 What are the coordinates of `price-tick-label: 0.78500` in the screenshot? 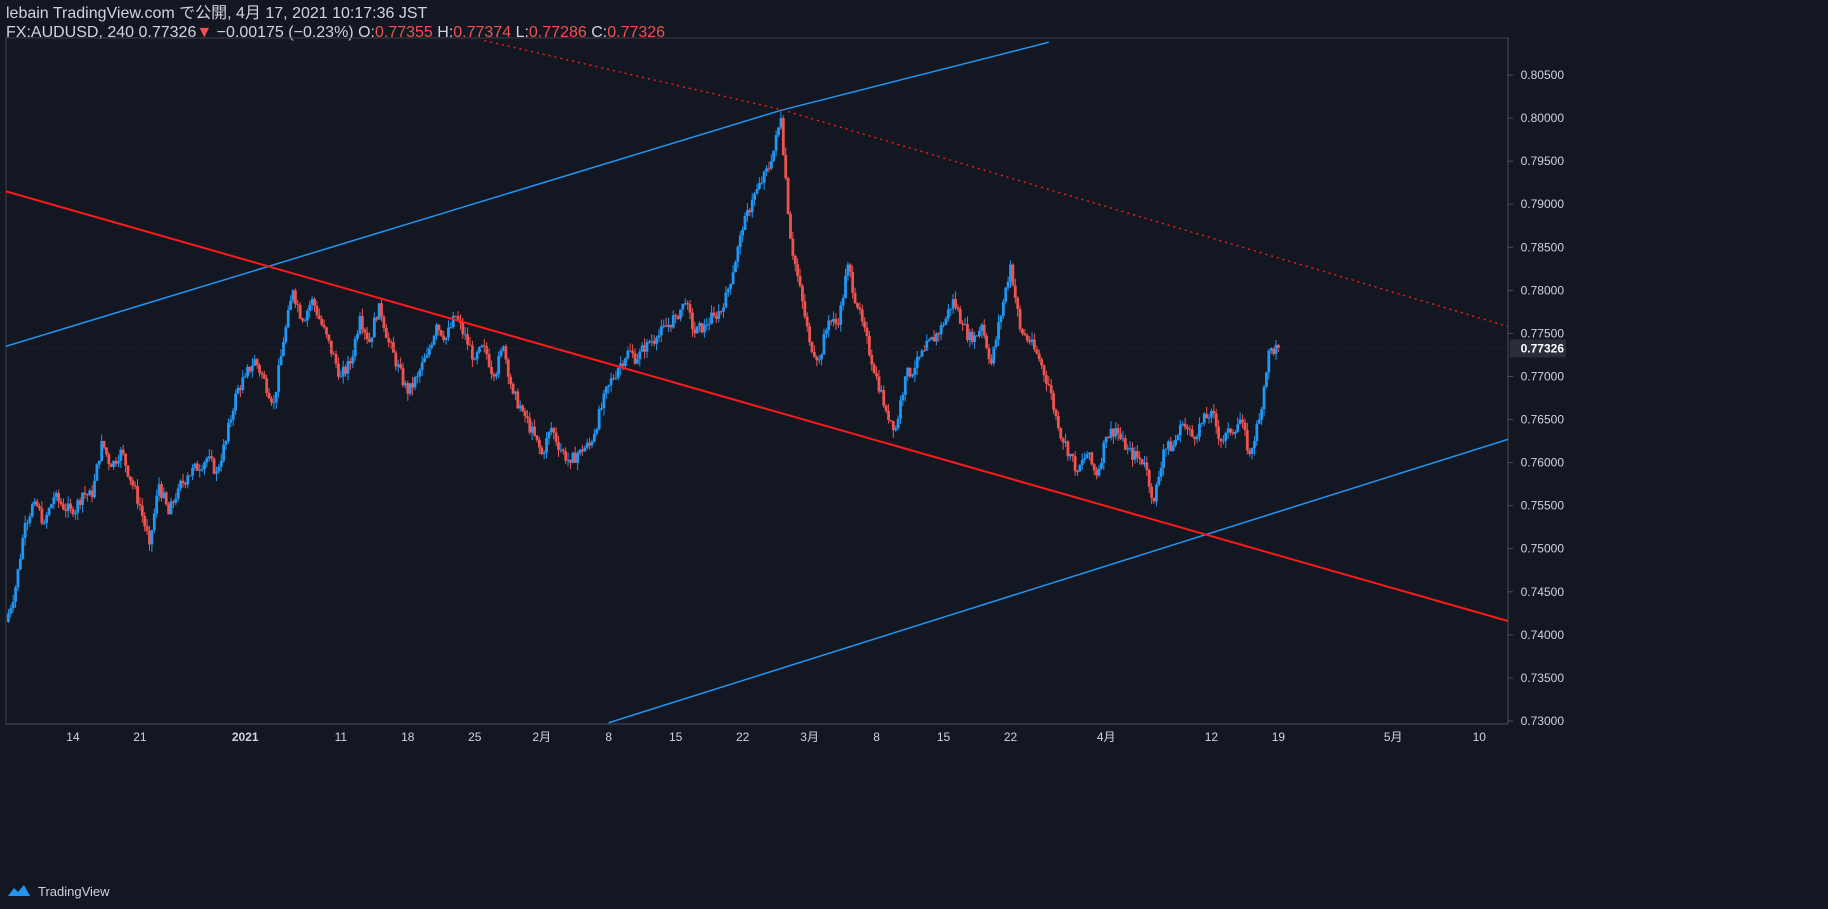 It's located at (1543, 247).